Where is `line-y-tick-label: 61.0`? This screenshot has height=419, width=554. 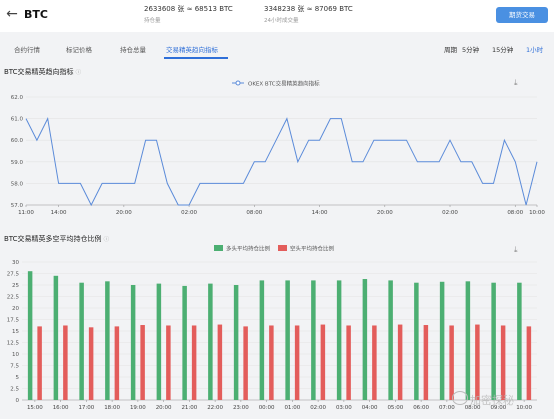
line-y-tick-label: 61.0 is located at coordinates (17, 120).